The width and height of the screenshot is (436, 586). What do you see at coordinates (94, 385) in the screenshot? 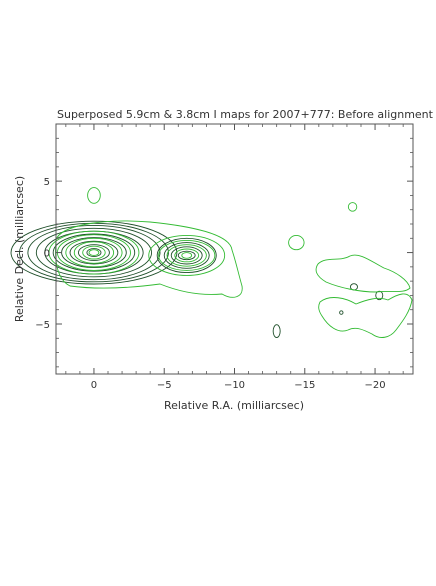
I see `x-tick-label: 0` at bounding box center [94, 385].